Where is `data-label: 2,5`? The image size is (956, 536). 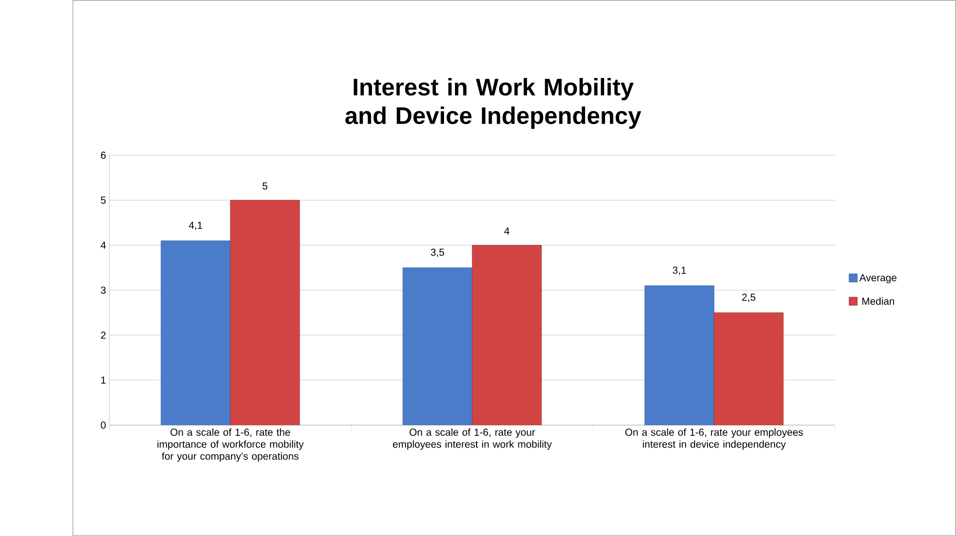 data-label: 2,5 is located at coordinates (749, 298).